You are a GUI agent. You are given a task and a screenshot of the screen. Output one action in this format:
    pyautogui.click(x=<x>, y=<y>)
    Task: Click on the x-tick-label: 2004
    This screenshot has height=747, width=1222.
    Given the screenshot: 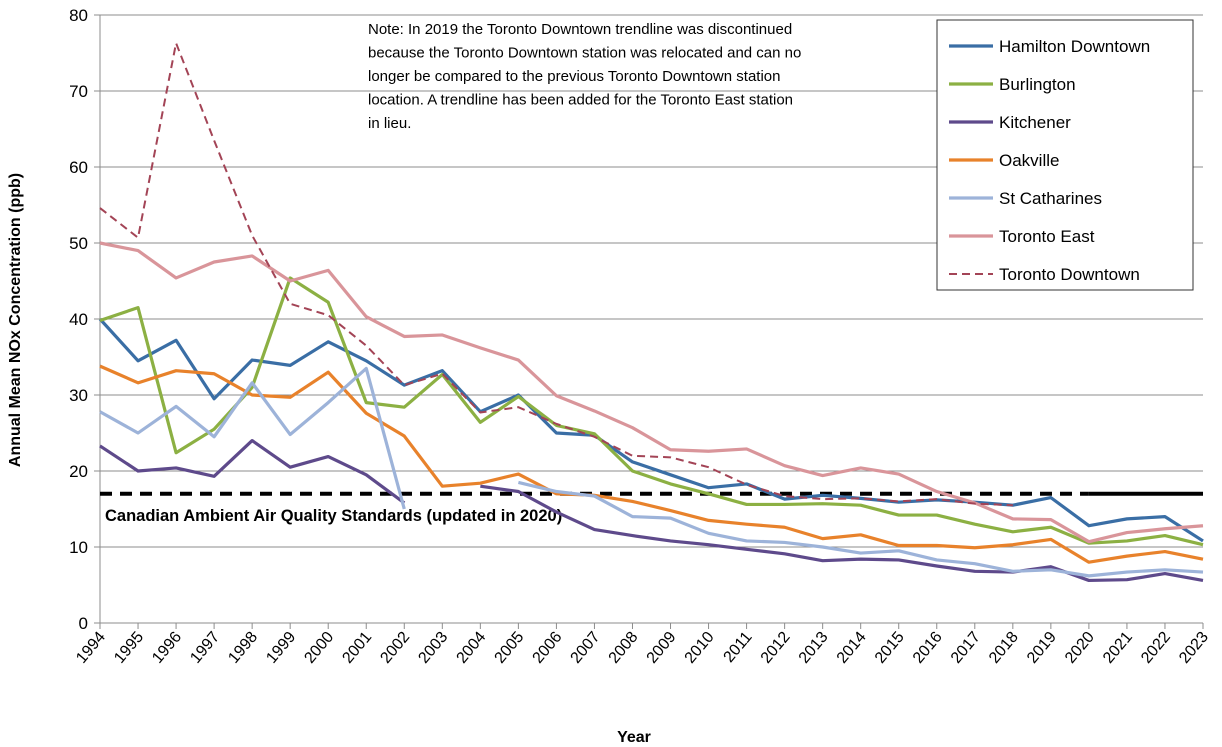 What is the action you would take?
    pyautogui.click(x=472, y=648)
    